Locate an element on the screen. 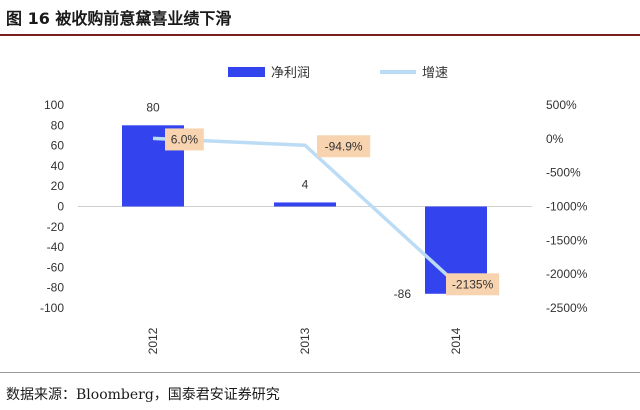 Image resolution: width=640 pixels, height=410 pixels. left-tick-label: 100 is located at coordinates (54, 105).